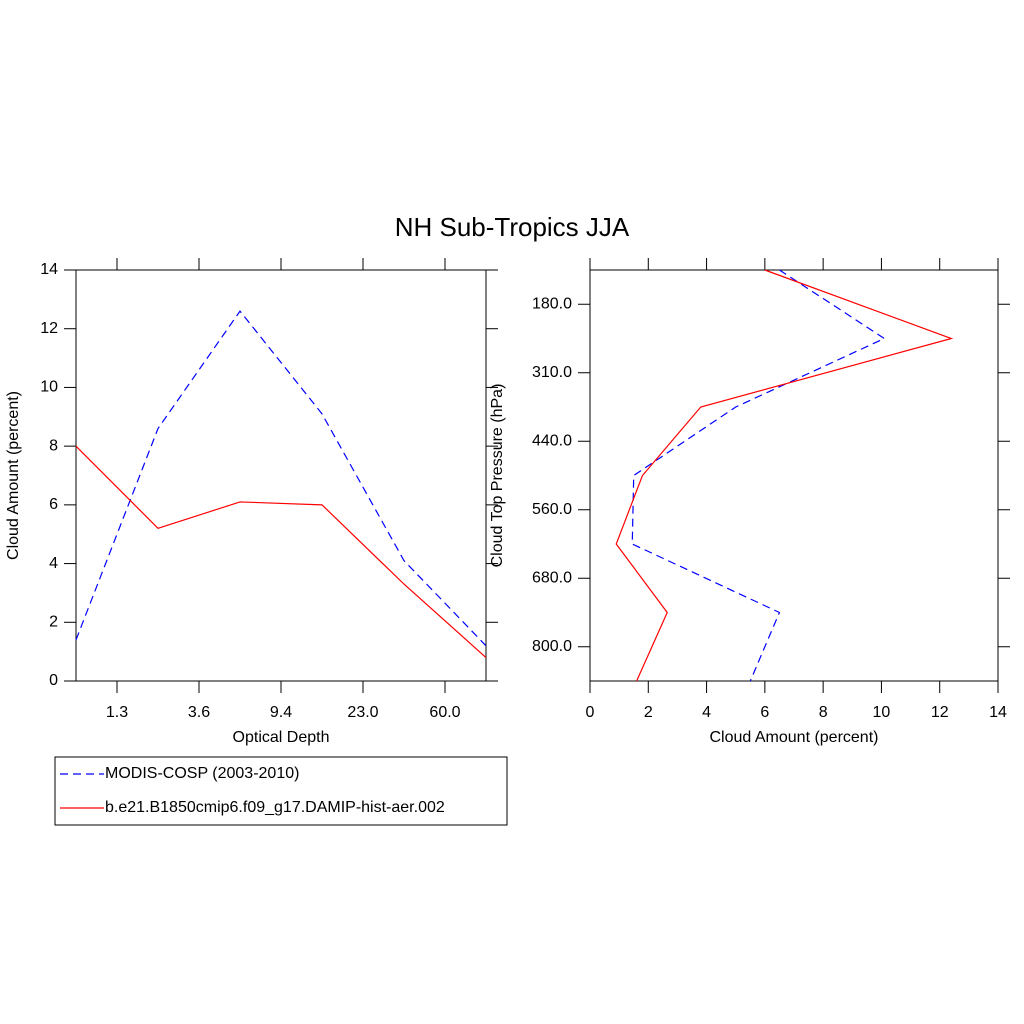  What do you see at coordinates (823, 712) in the screenshot?
I see `x-tick-label: 8` at bounding box center [823, 712].